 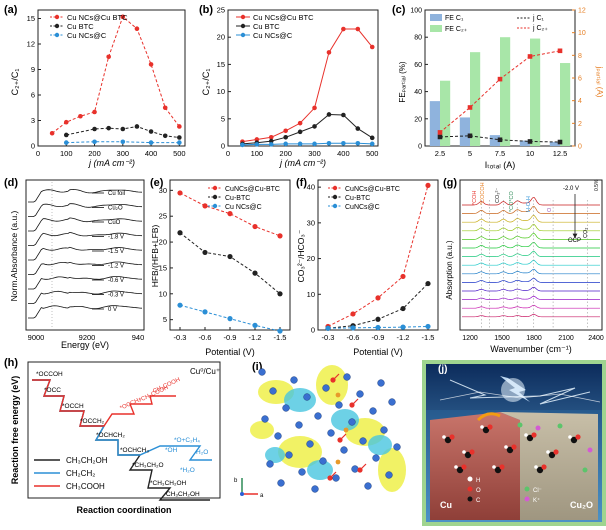 What do you see at coordinates (123, 153) in the screenshot?
I see `xtick-a-3: 300` at bounding box center [123, 153].